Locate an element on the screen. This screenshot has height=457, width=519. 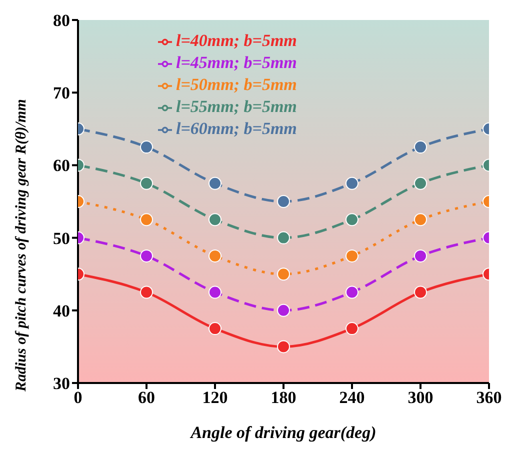
x-tick-label: 120 is located at coordinates (215, 398).